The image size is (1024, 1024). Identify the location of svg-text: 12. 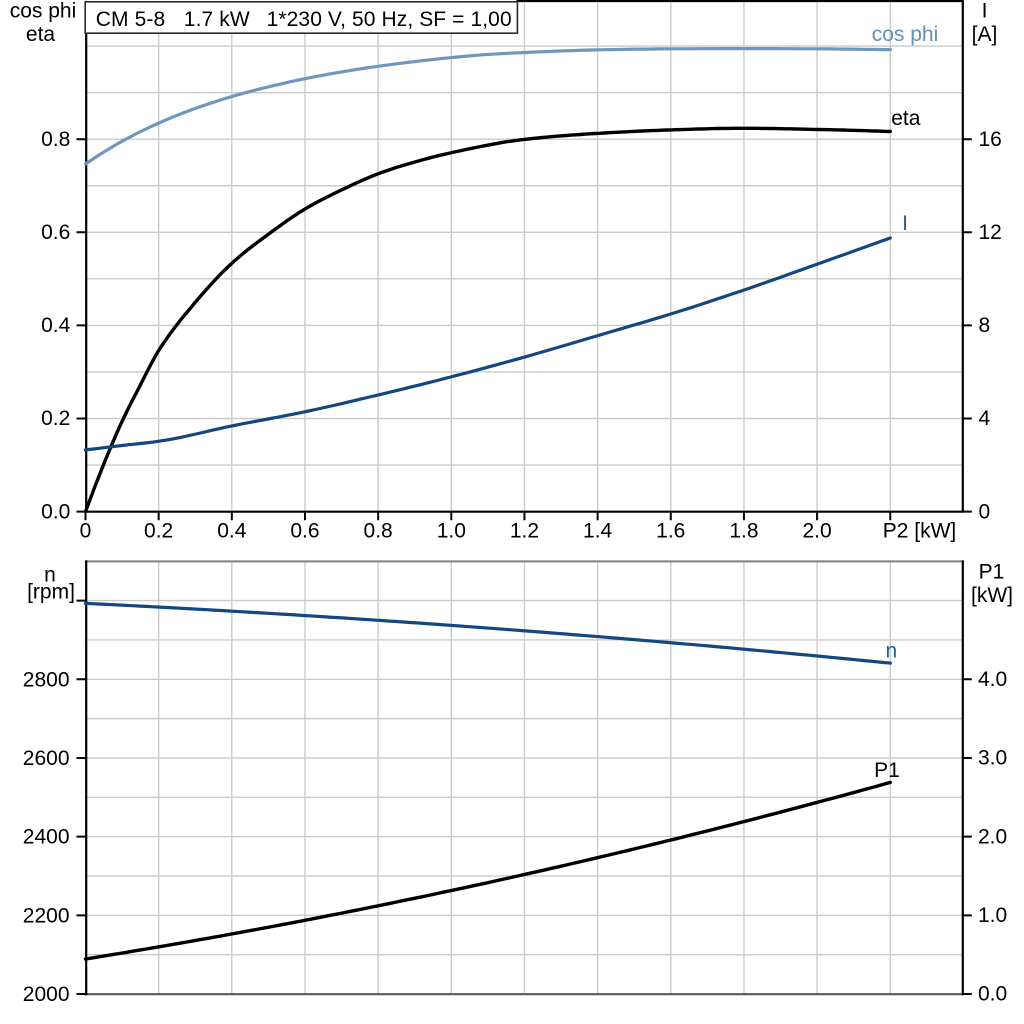
(990, 232).